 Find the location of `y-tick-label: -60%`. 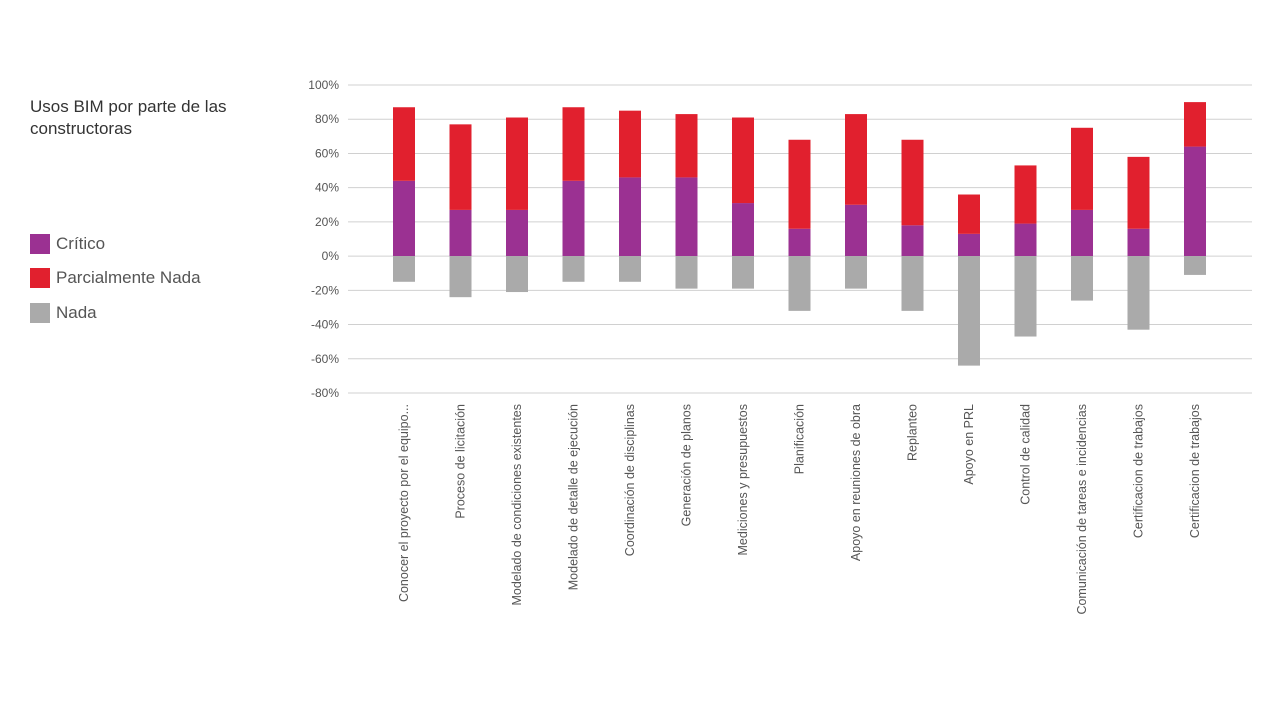

y-tick-label: -60% is located at coordinates (325, 359).